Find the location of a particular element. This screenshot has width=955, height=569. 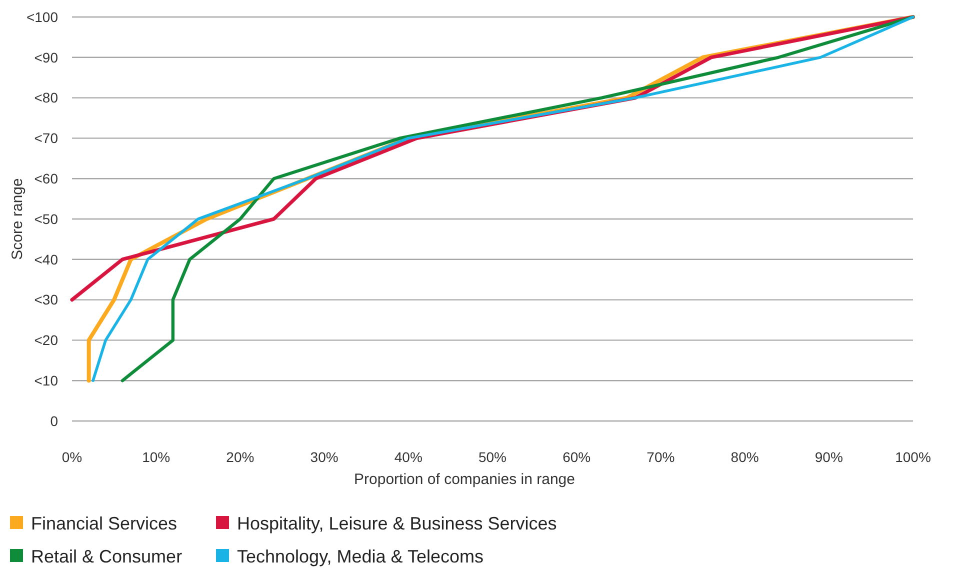

y-tick-label: <90 is located at coordinates (46, 57).